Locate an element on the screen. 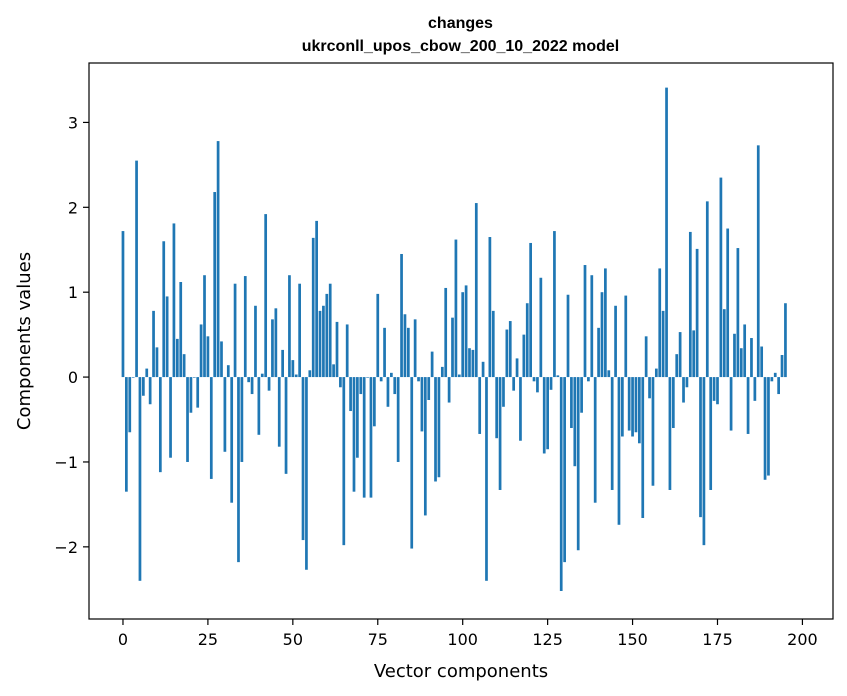 The width and height of the screenshot is (847, 696). x-tick-label: 75 is located at coordinates (378, 639).